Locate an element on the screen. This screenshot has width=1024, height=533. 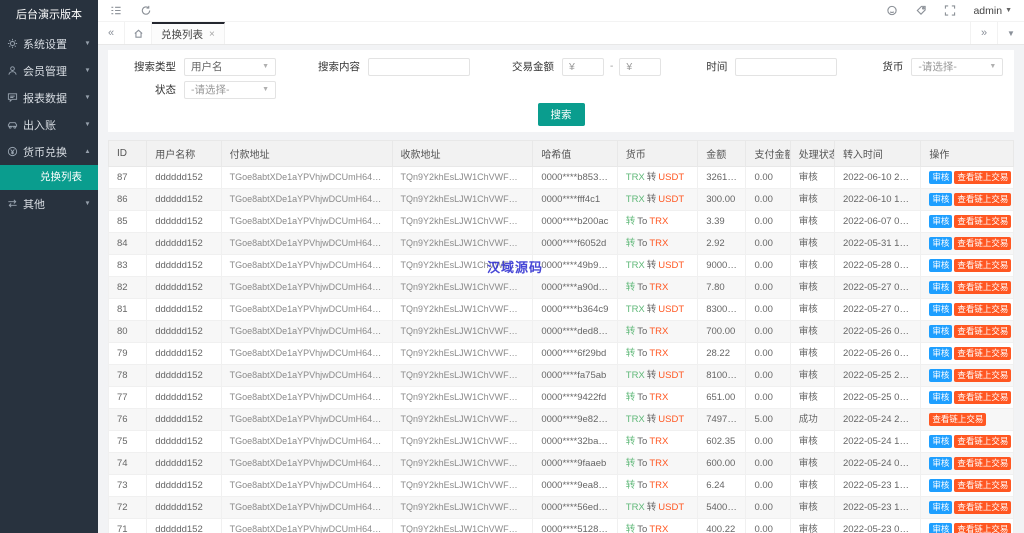
sidebar-item-reports: 报表数据 ▼ is located at coordinates (49, 97).